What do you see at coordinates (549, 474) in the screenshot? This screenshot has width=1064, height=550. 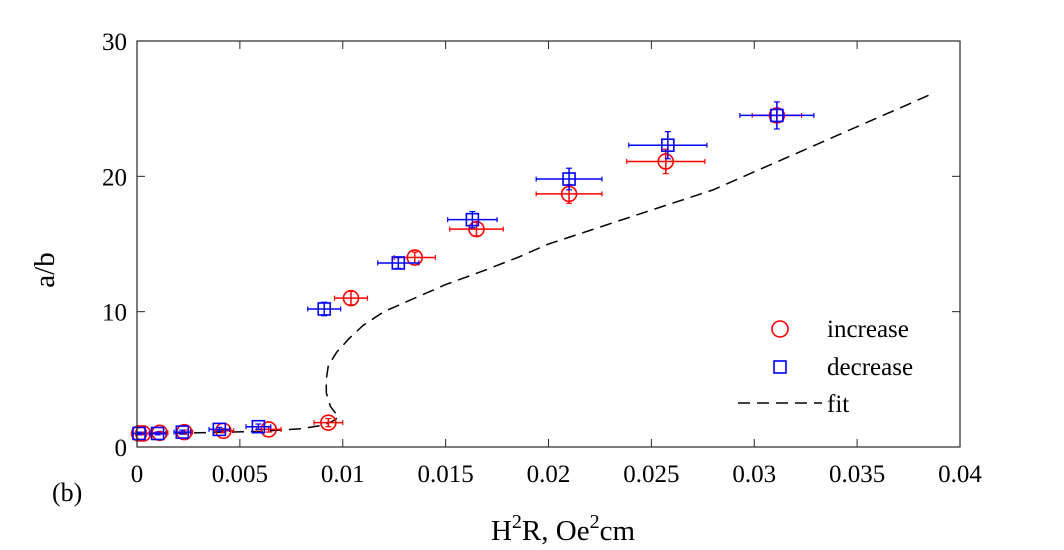 I see `x-tick-label: 0.02` at bounding box center [549, 474].